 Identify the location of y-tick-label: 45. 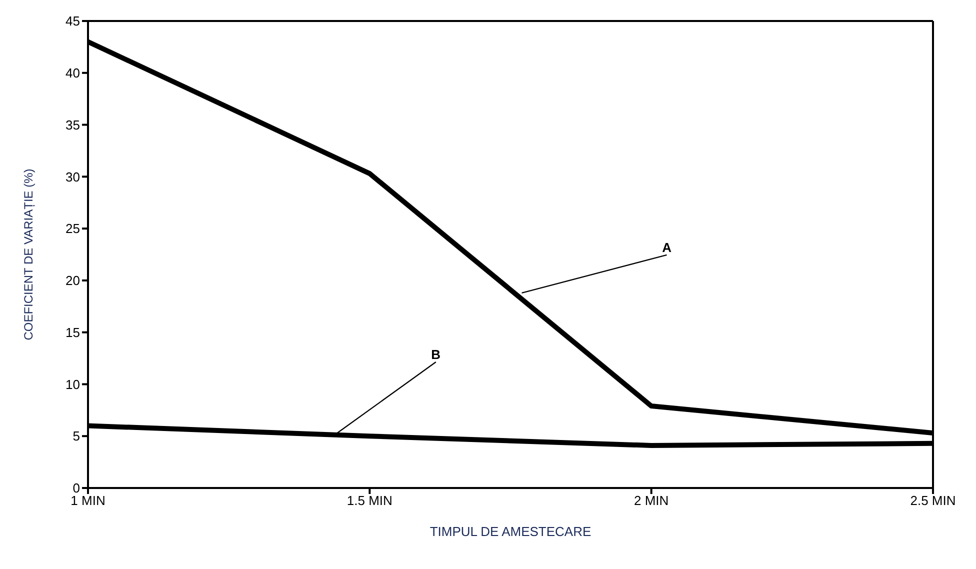
(73, 21).